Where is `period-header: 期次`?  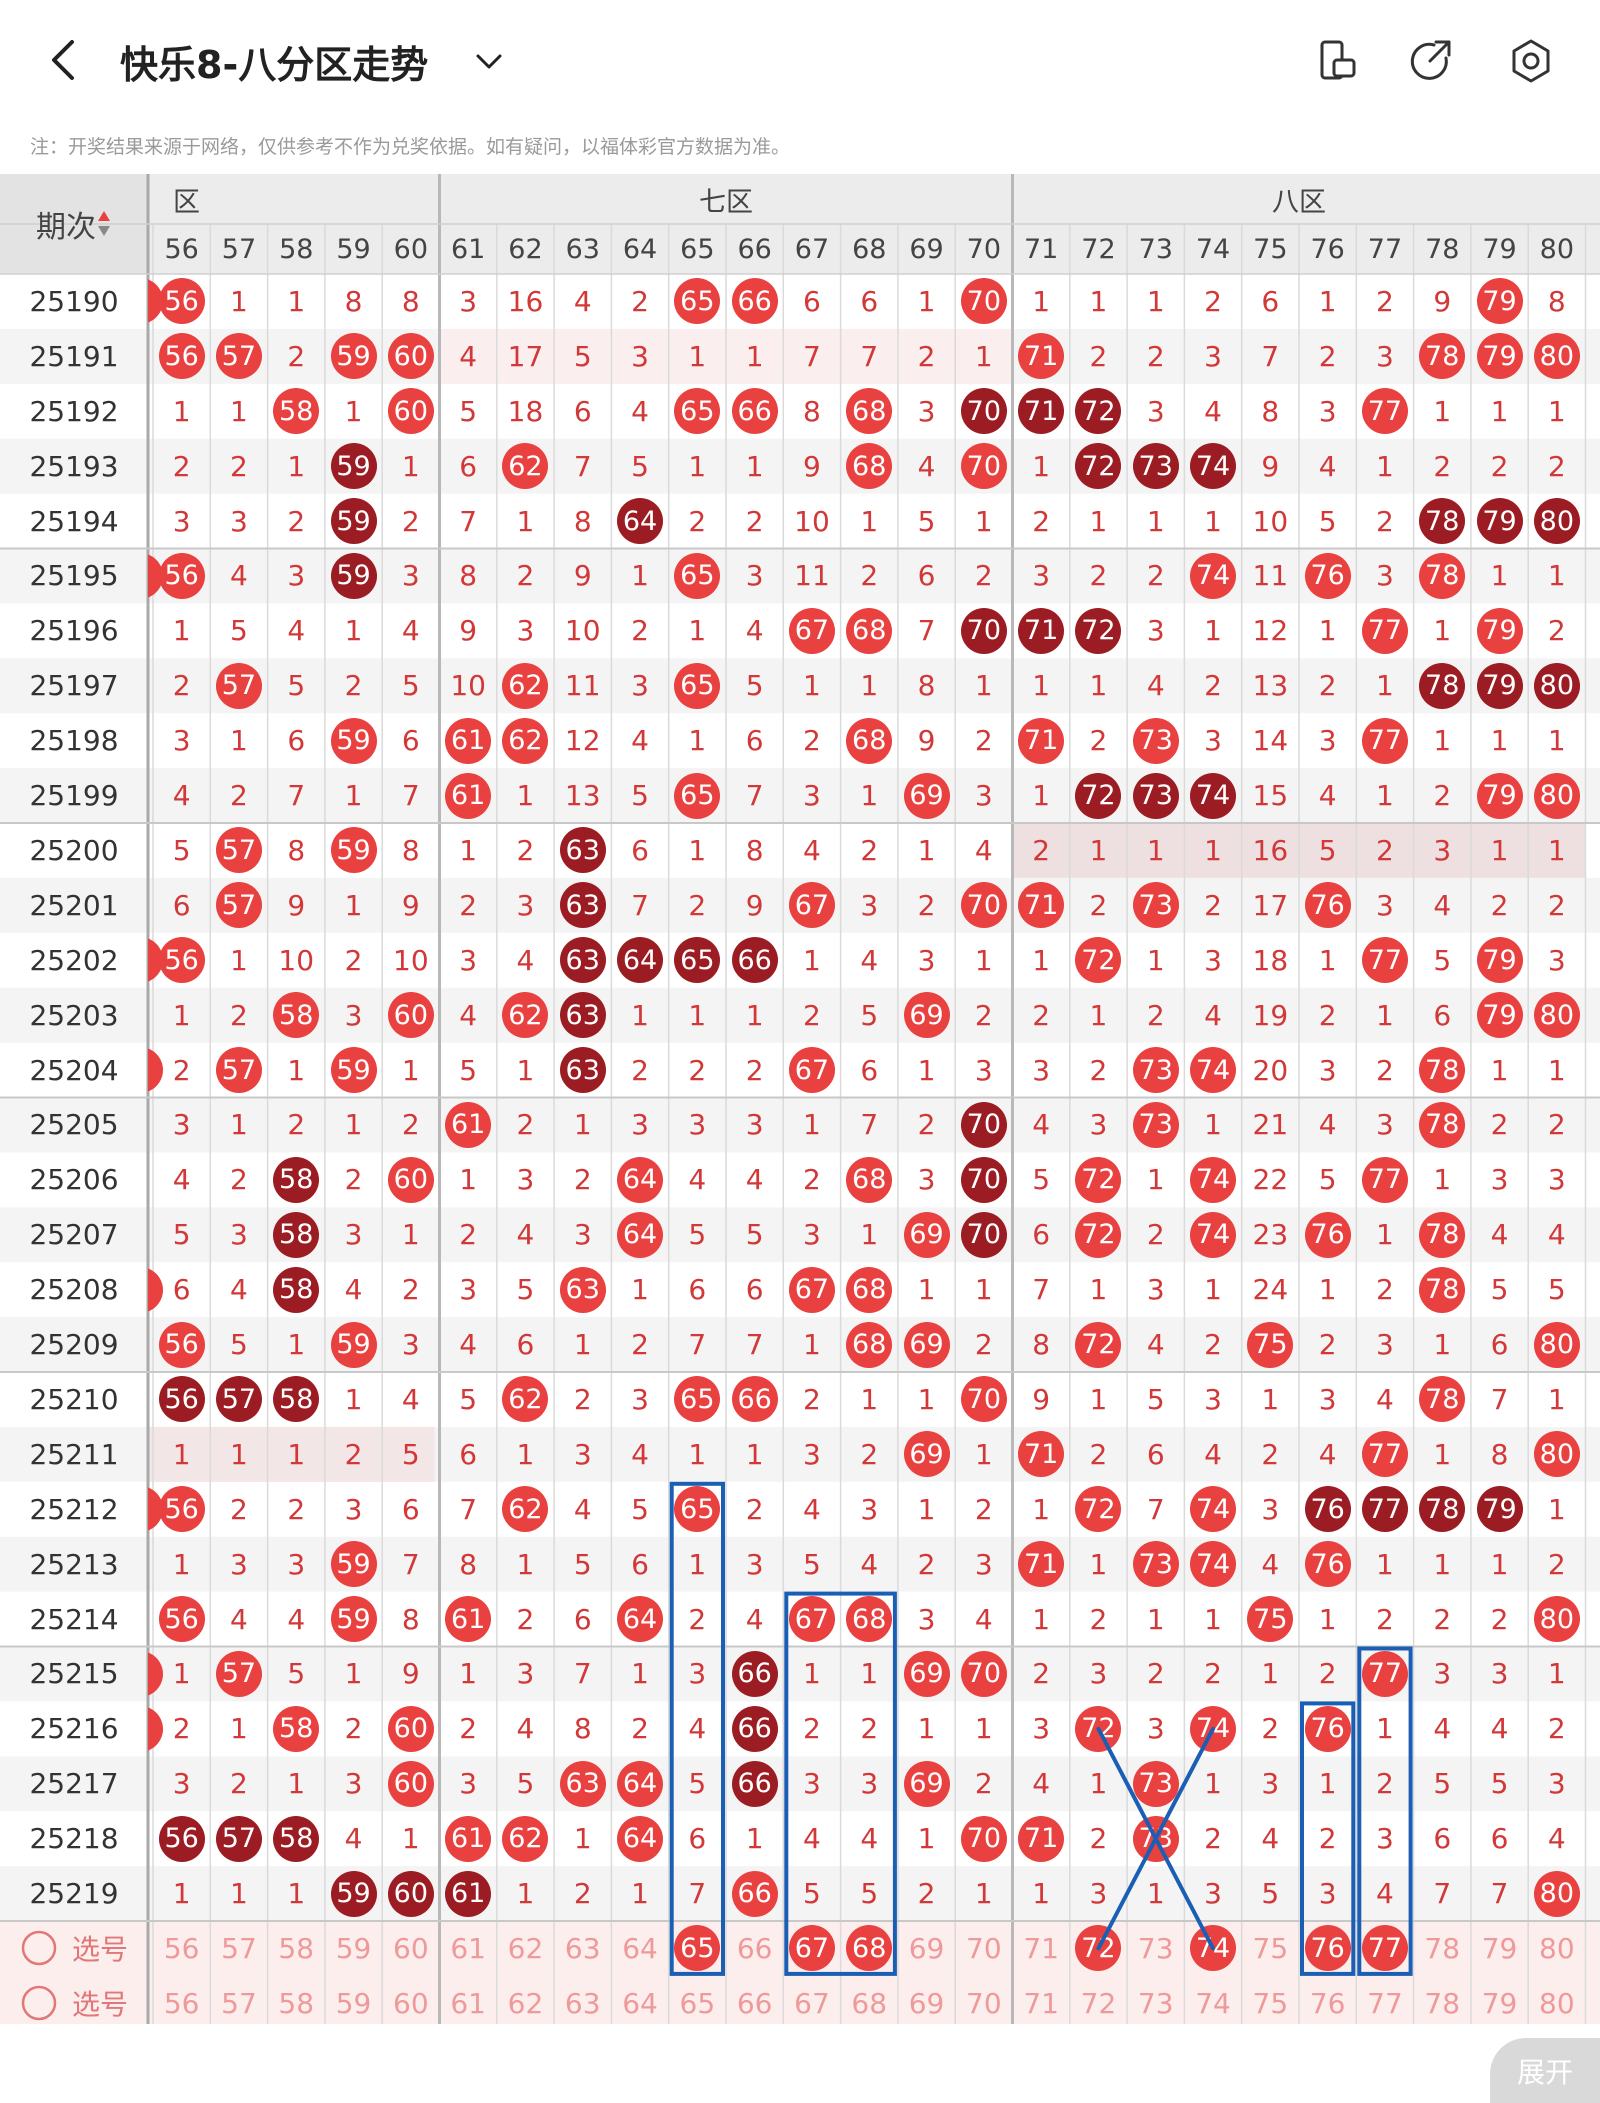 period-header: 期次 is located at coordinates (74, 224).